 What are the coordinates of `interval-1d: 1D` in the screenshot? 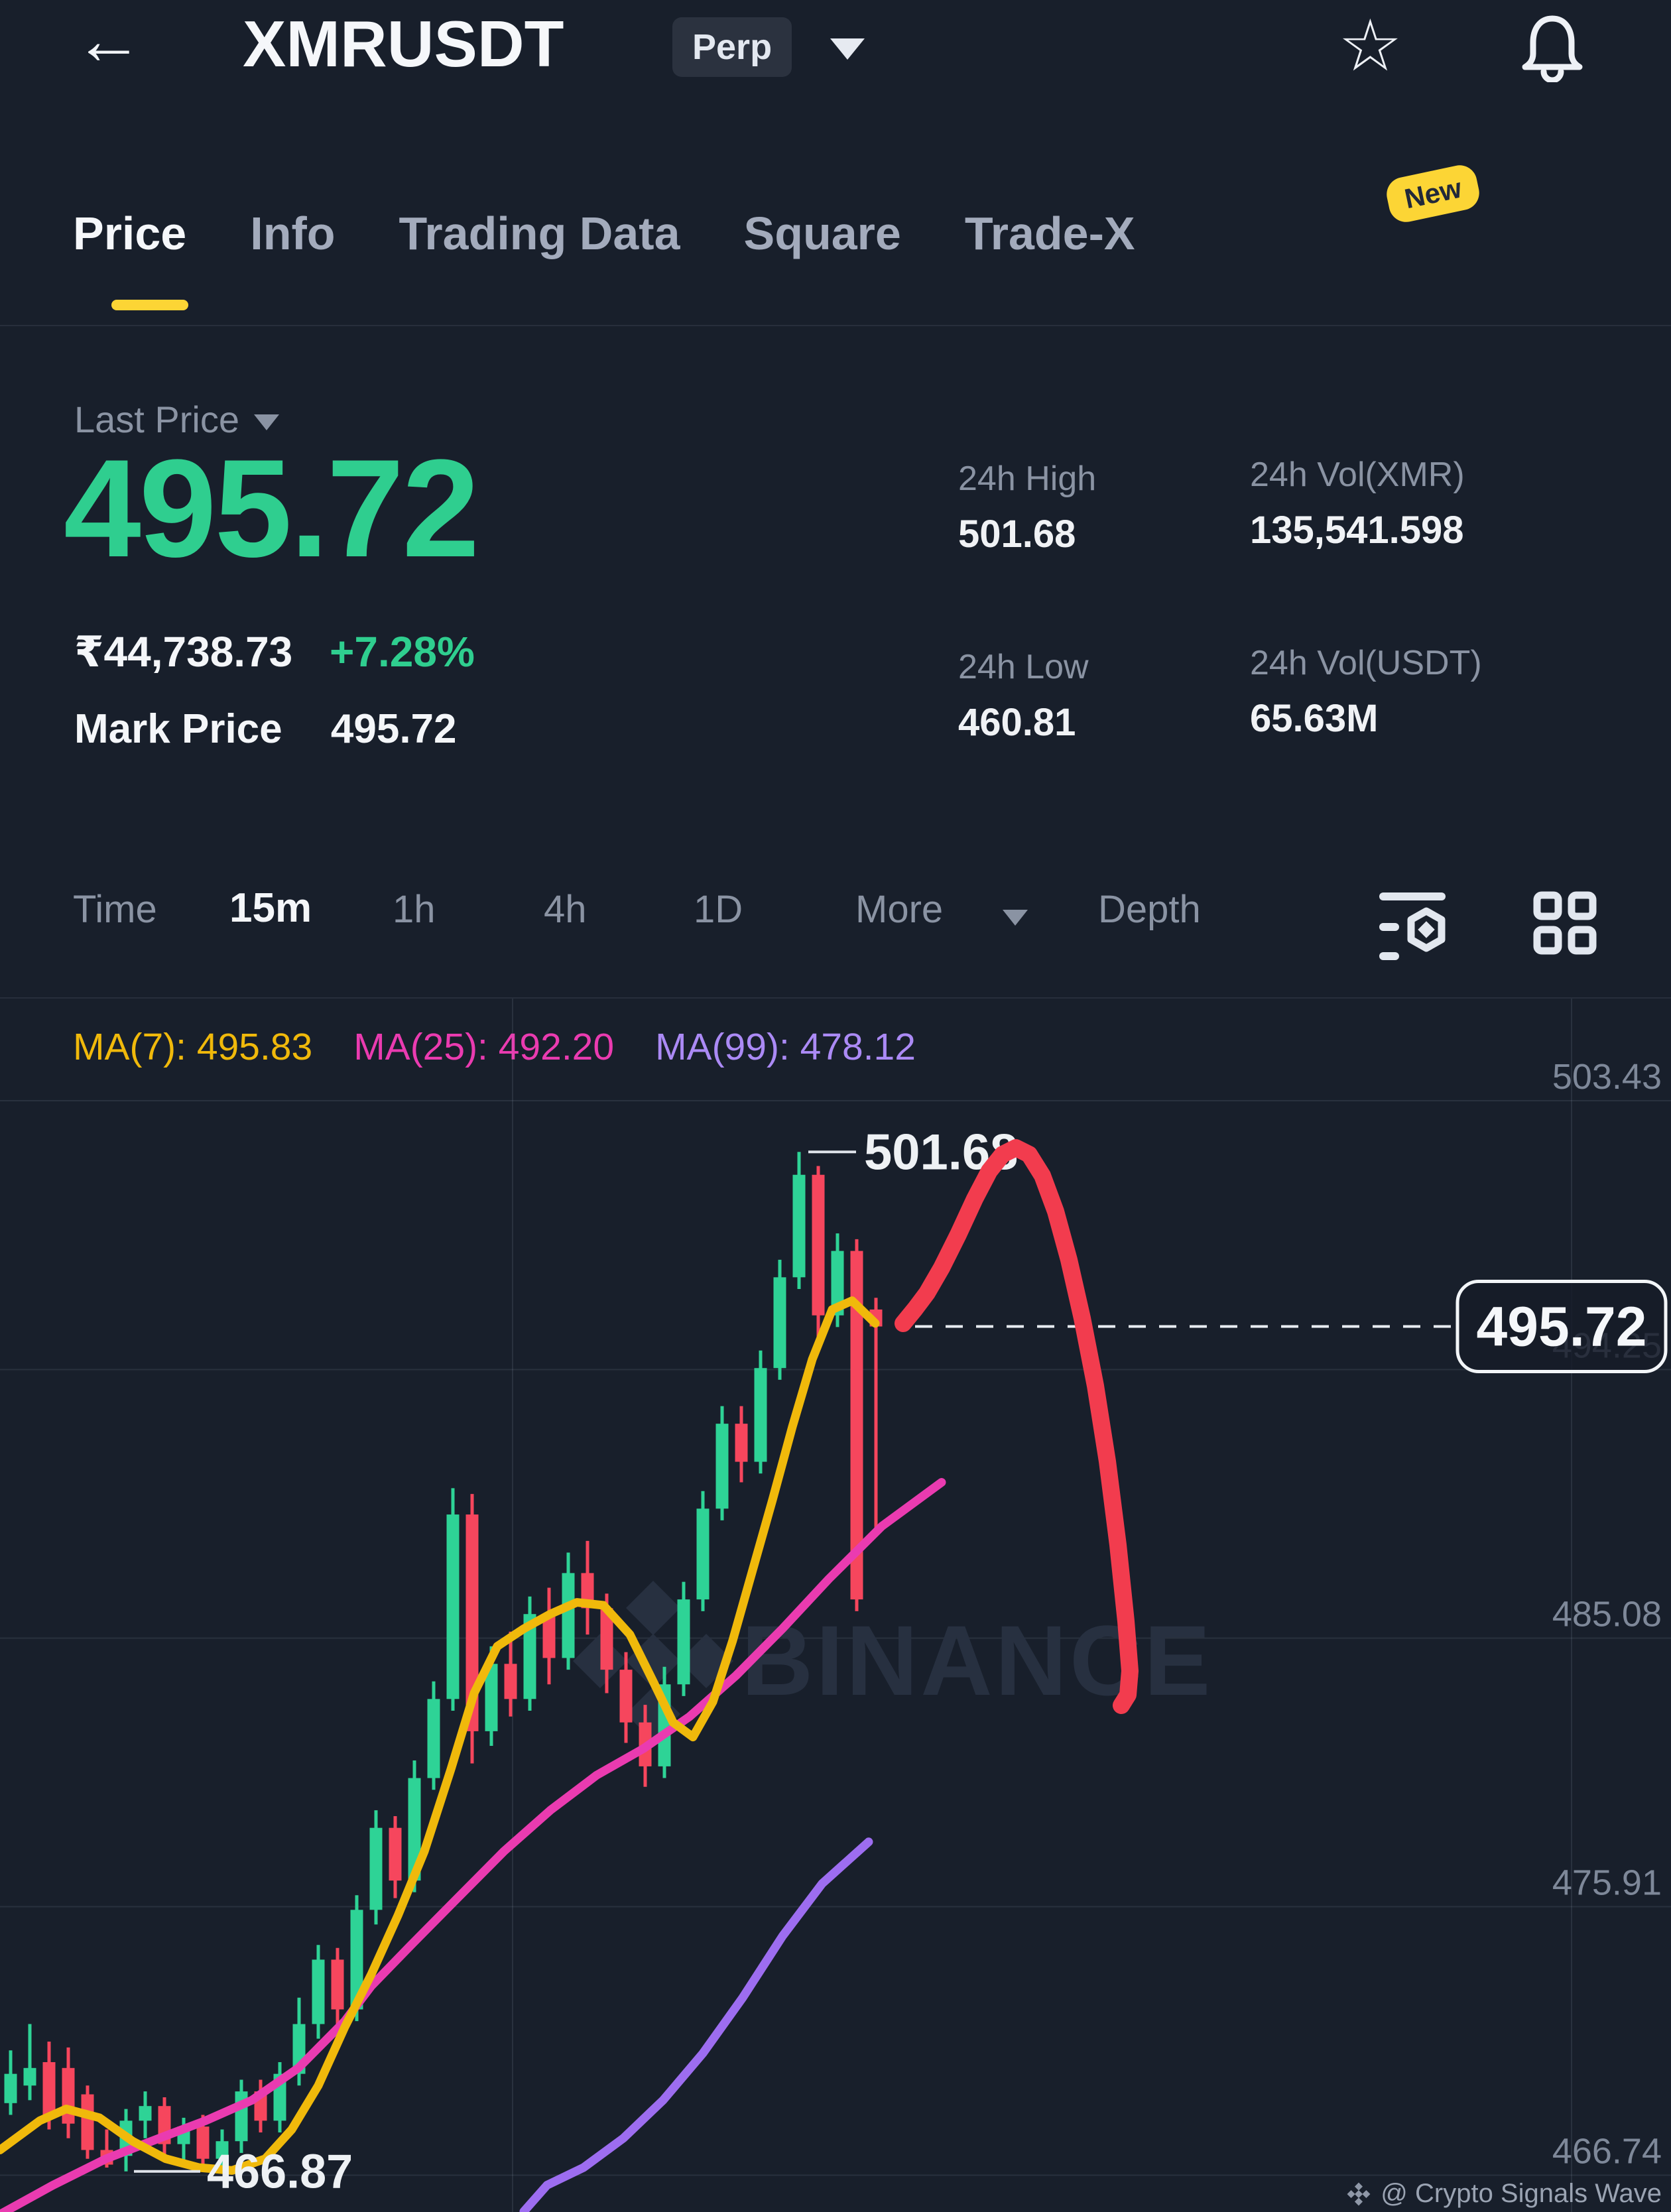 It's located at (718, 910).